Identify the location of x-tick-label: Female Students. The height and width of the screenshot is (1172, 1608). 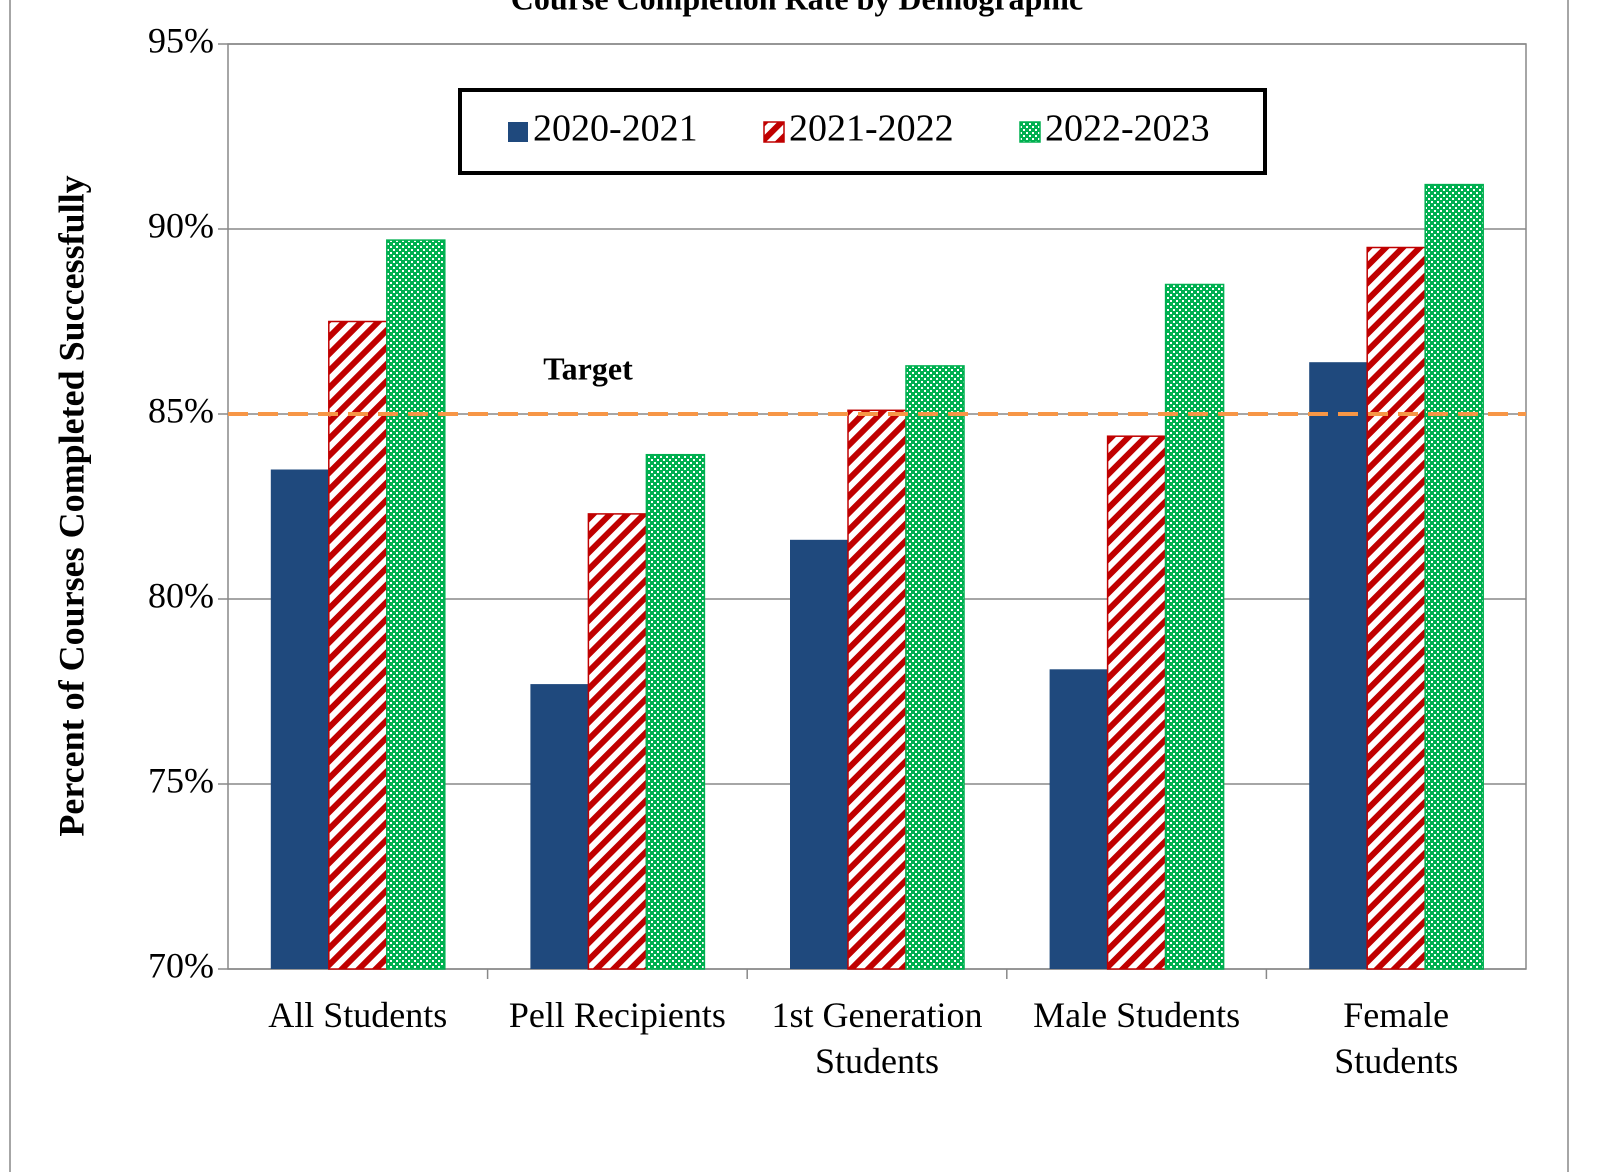
(1396, 1038).